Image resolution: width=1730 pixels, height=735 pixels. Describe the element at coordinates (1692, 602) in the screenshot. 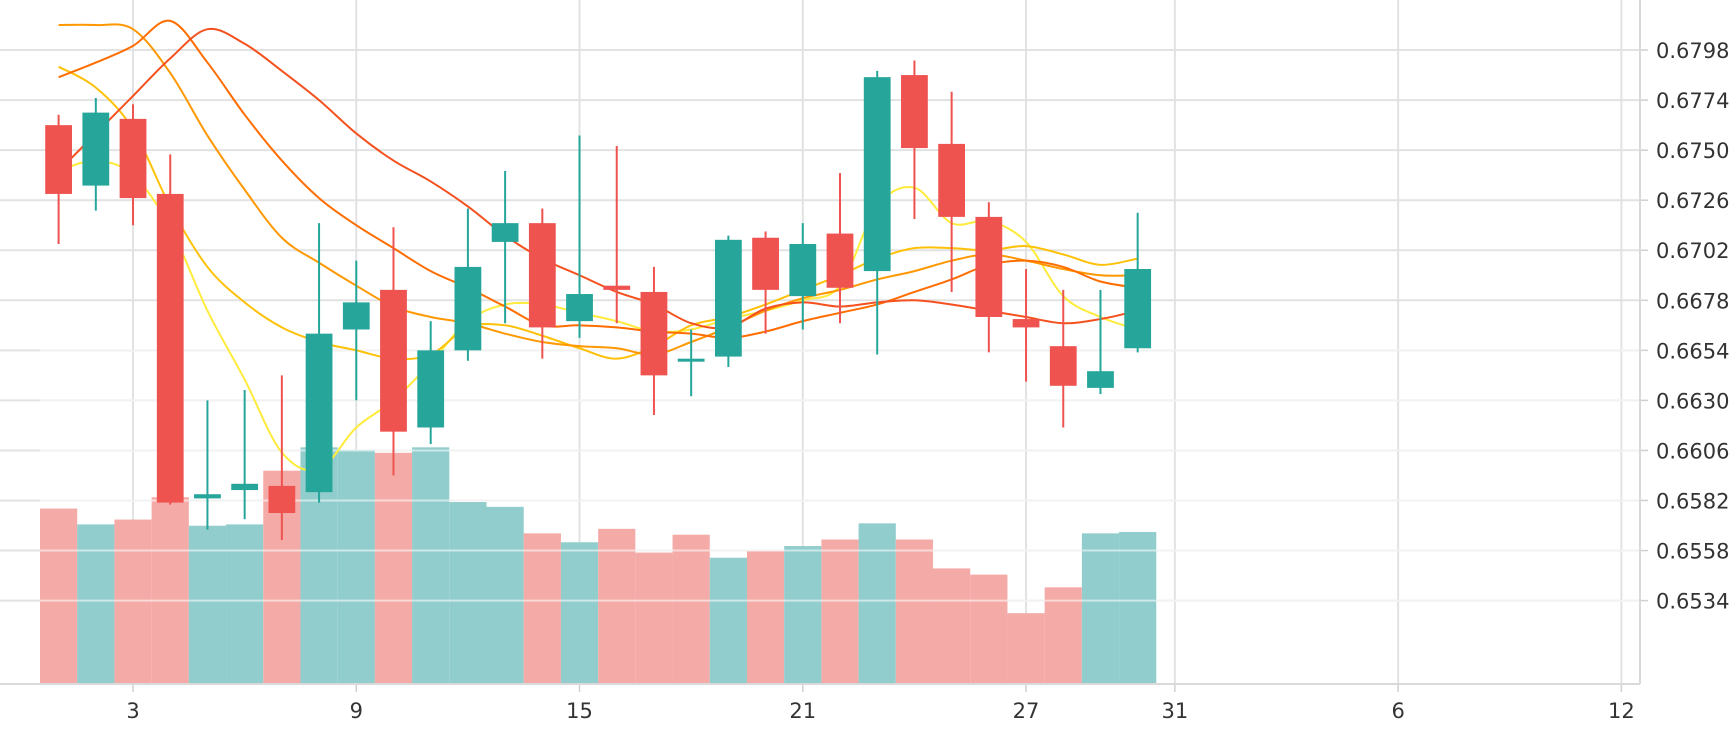

I see `y-tick-label: 0.6534` at that location.